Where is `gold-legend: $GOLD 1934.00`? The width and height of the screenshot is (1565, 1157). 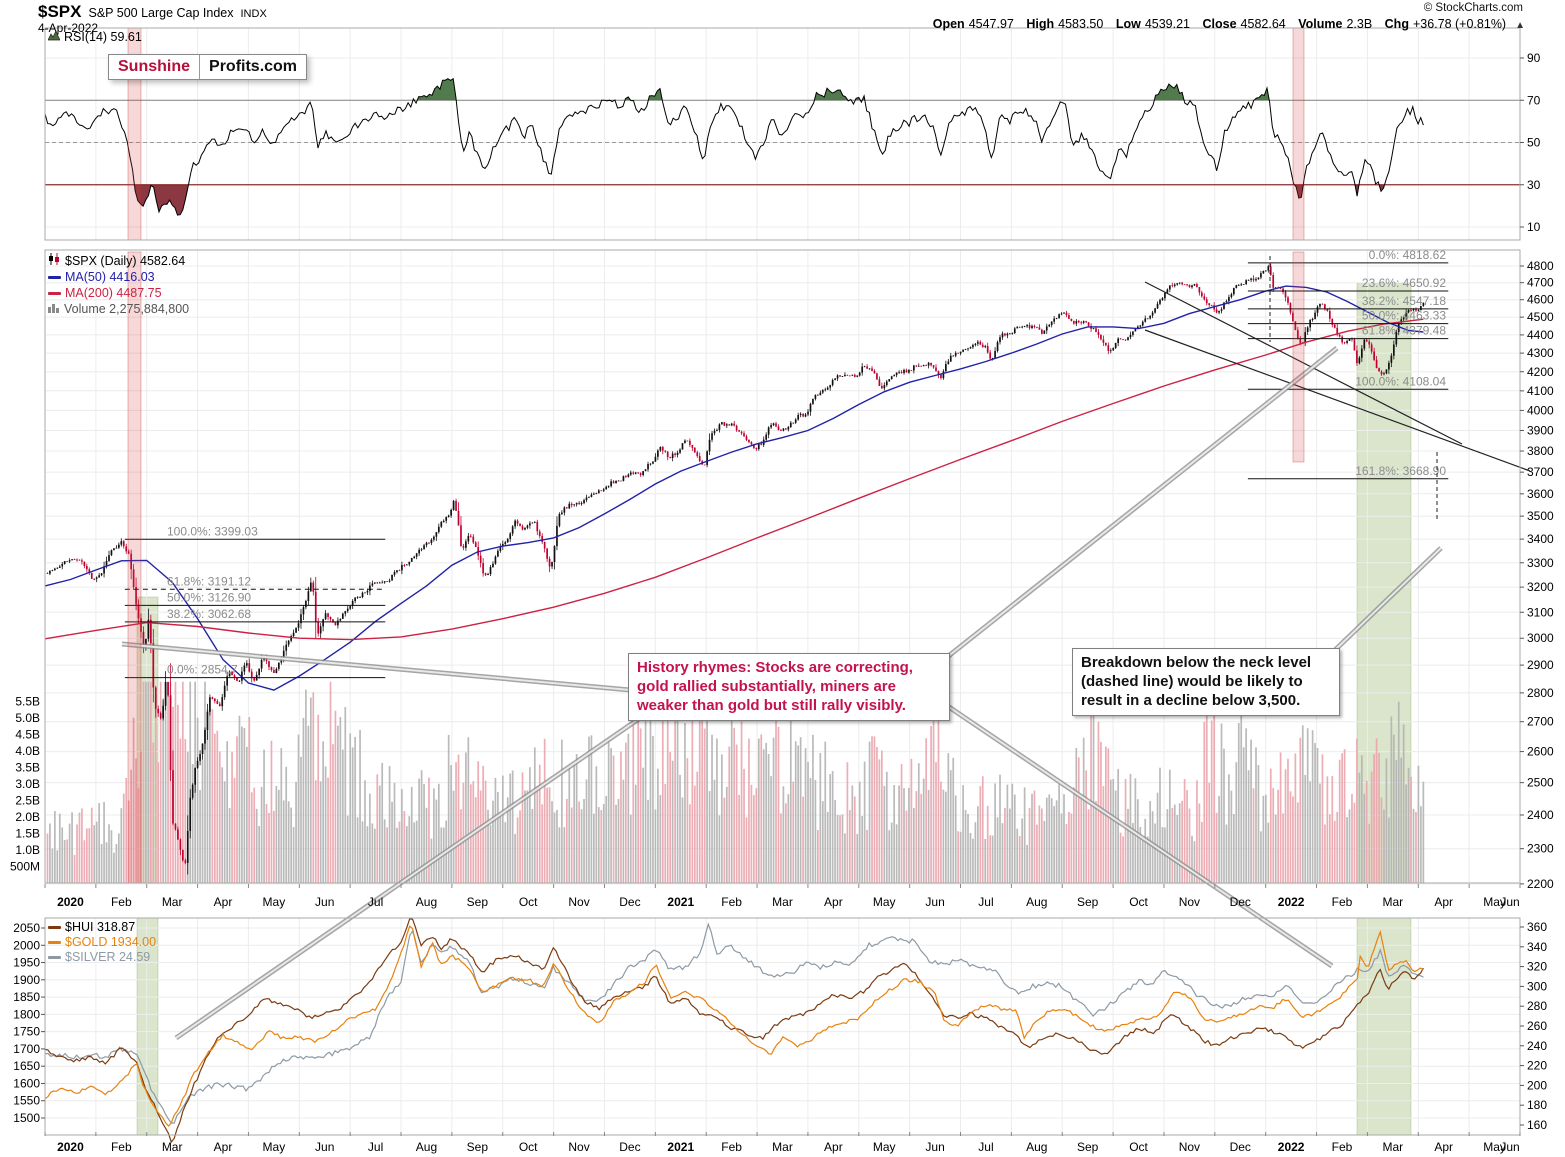 gold-legend: $GOLD 1934.00 is located at coordinates (102, 942).